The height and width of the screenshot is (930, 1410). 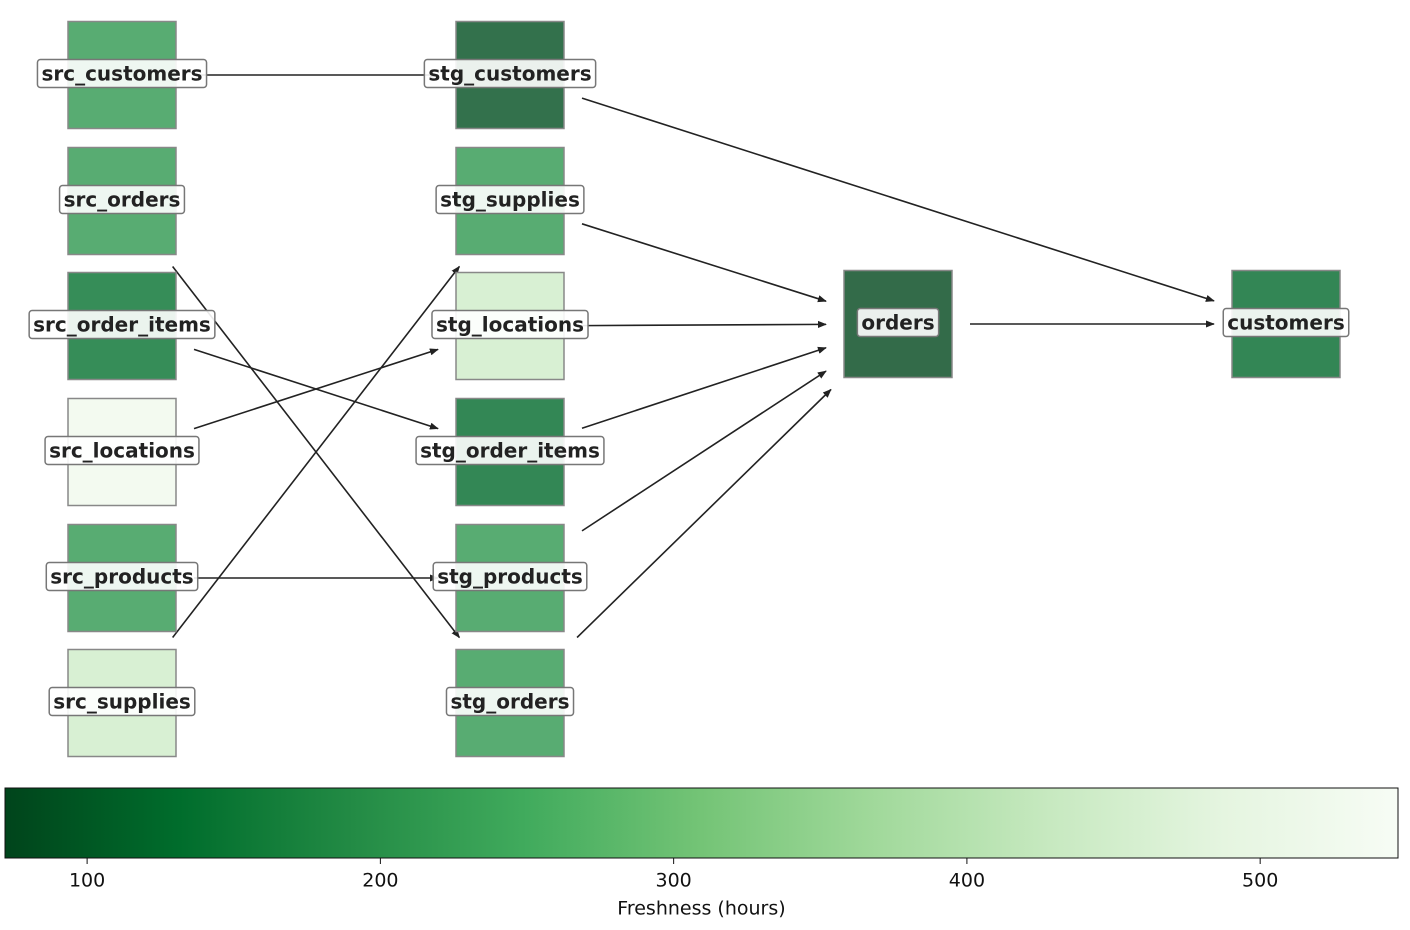 I want to click on node-label: stg_locations, so click(x=510, y=325).